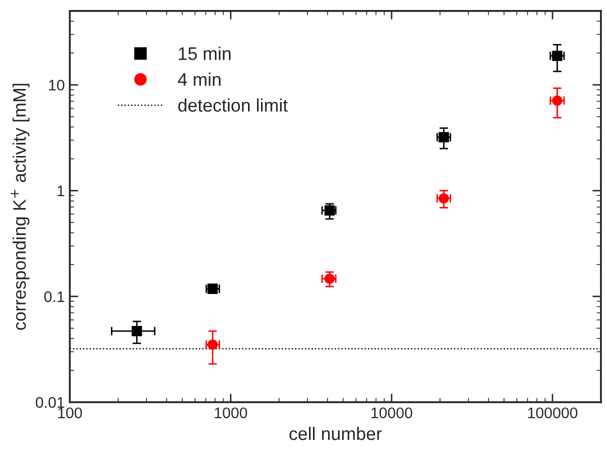 The image size is (607, 456). Describe the element at coordinates (553, 412) in the screenshot. I see `x-tick-label: 100000` at that location.